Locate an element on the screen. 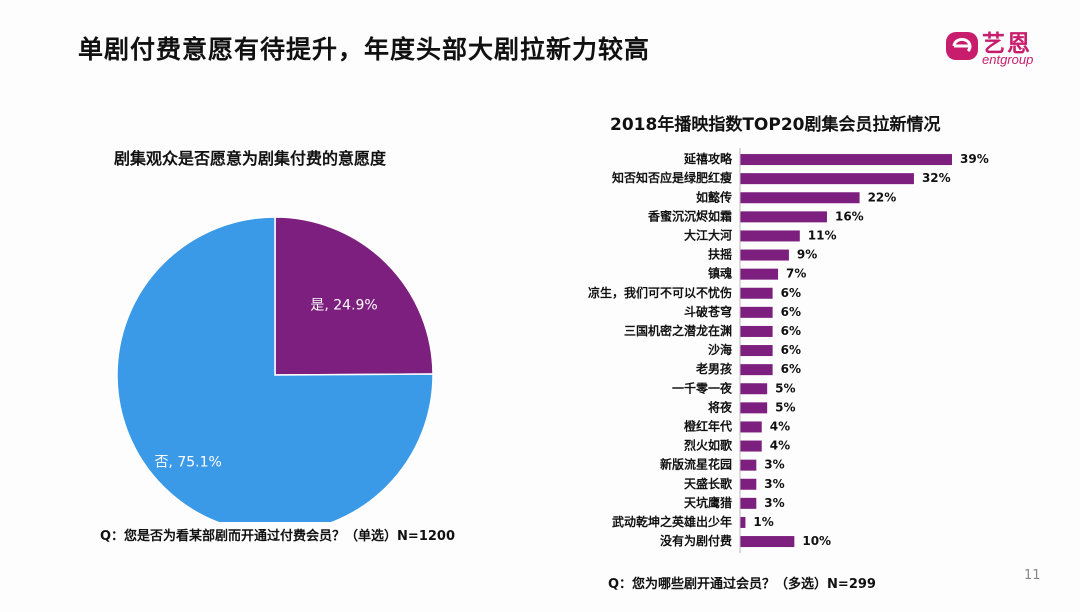 The height and width of the screenshot is (612, 1080). bar-value-label: 39% is located at coordinates (974, 159).